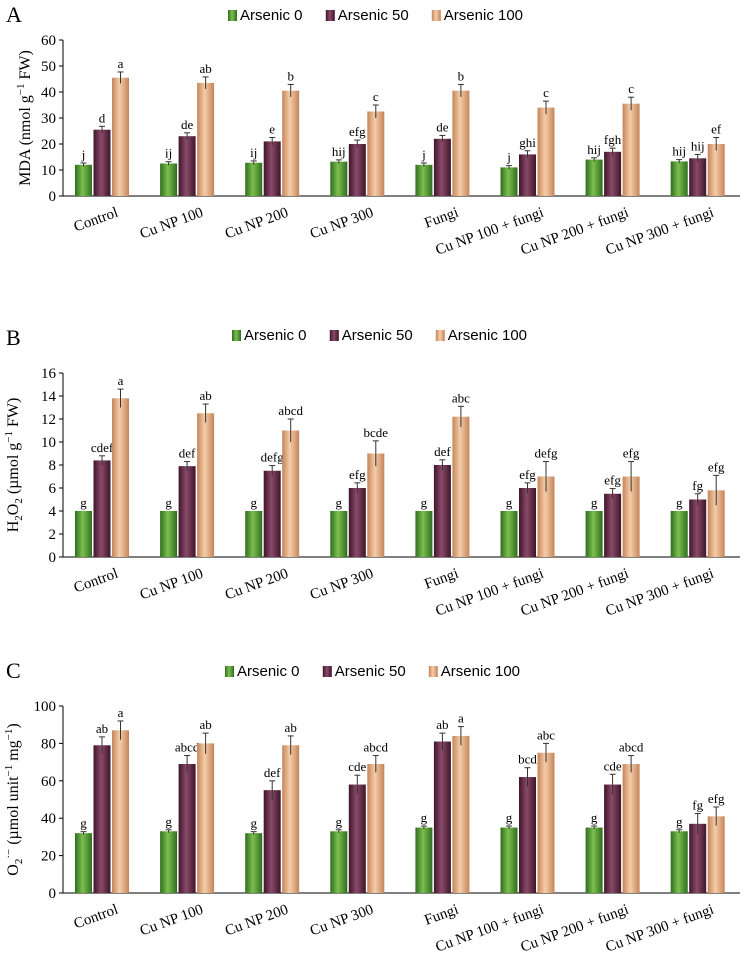  I want to click on x-category-label: Fungi, so click(441, 218).